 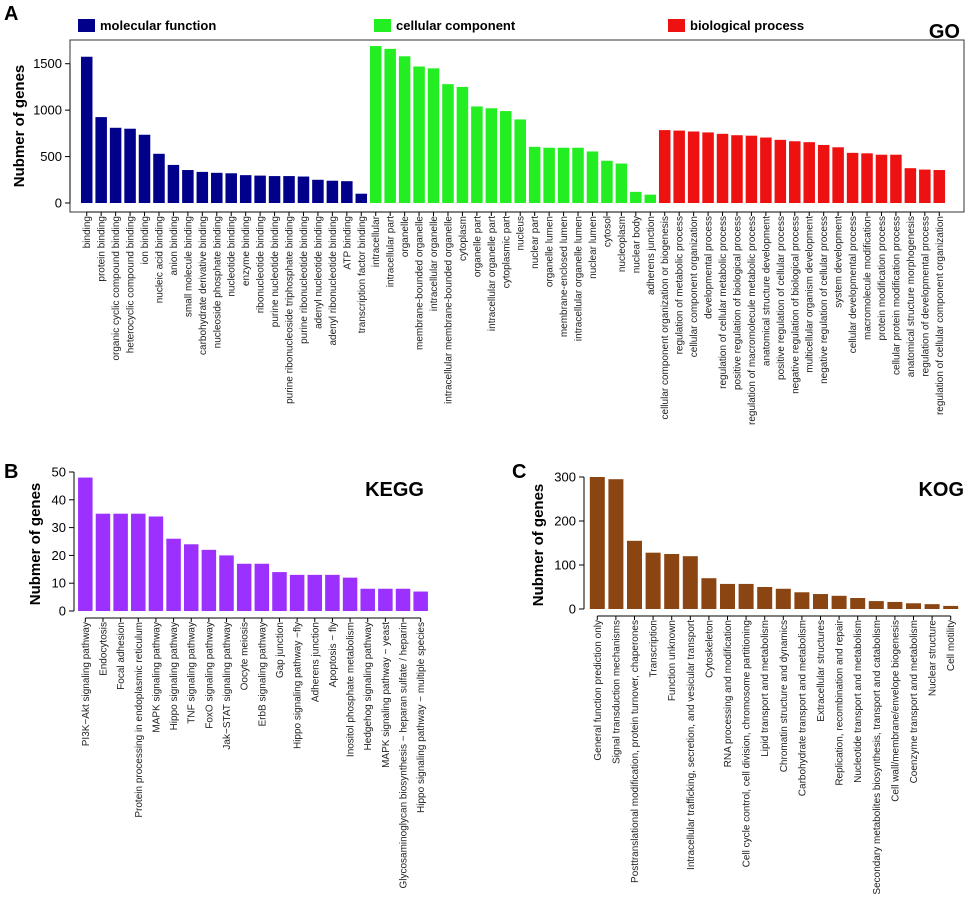 What do you see at coordinates (209, 675) in the screenshot?
I see `x-tick-label: FoxO signaling pathway` at bounding box center [209, 675].